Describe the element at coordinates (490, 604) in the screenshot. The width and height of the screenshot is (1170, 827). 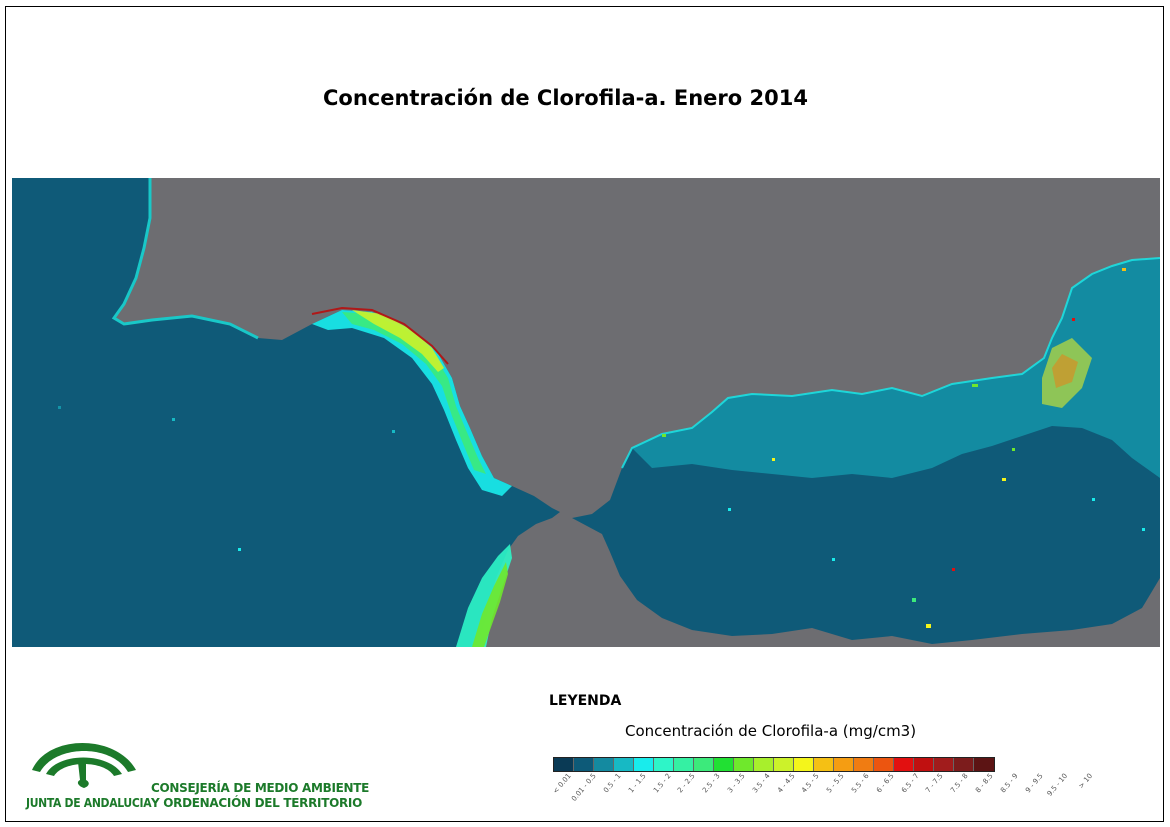
I see `strait-south-green` at that location.